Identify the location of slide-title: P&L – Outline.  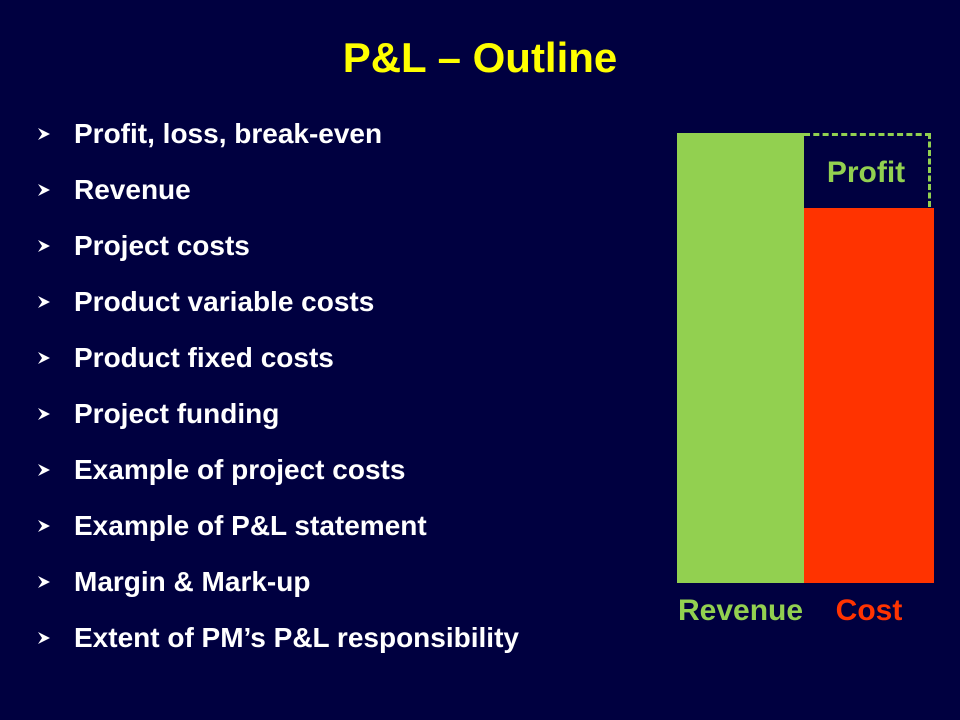
(480, 57).